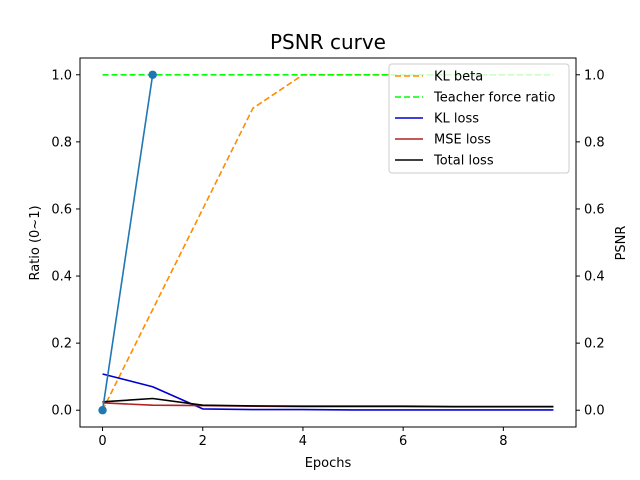 Image resolution: width=640 pixels, height=480 pixels. What do you see at coordinates (328, 42) in the screenshot?
I see `chart-title: PSNR curve` at bounding box center [328, 42].